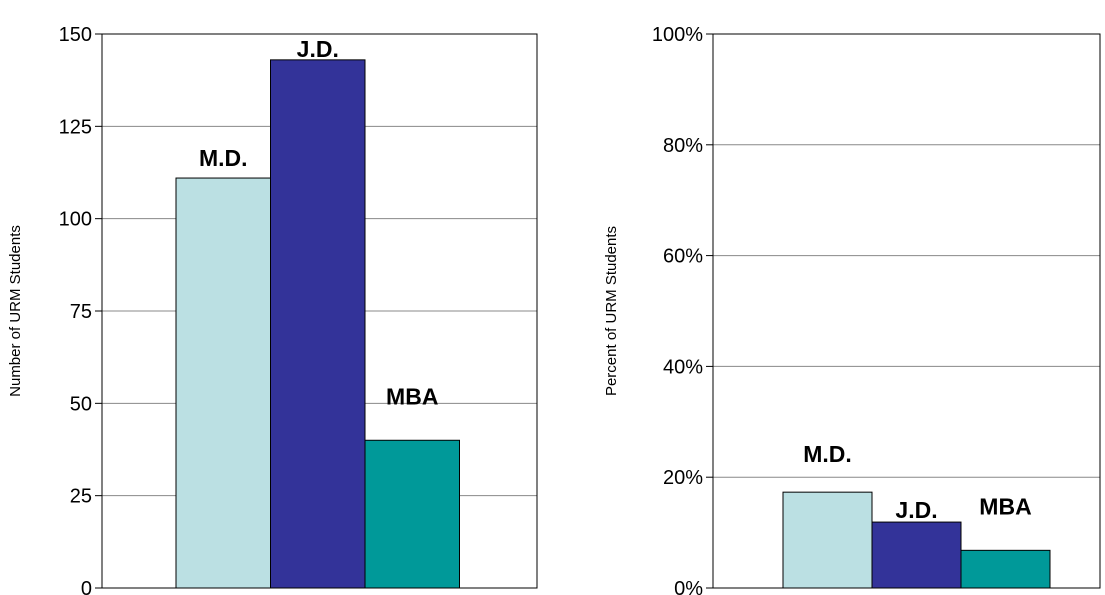 The height and width of the screenshot is (595, 1105). I want to click on y-tick-label: 40%, so click(683, 367).